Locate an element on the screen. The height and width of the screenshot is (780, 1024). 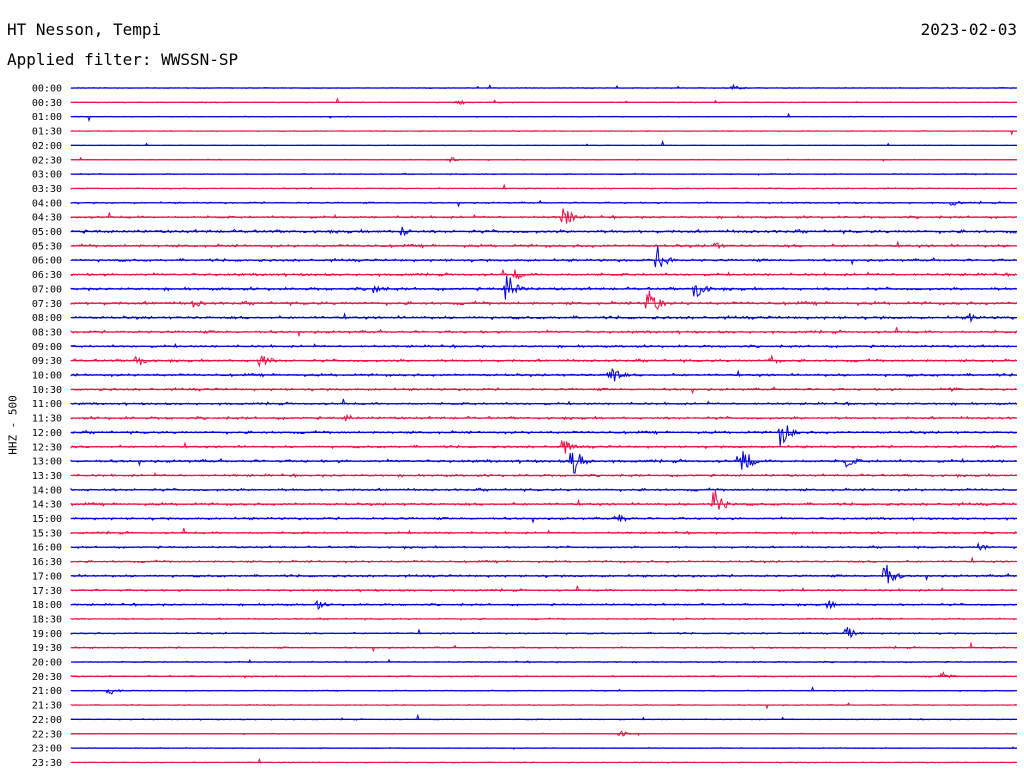
row-time-label: 12:00 is located at coordinates (47, 433).